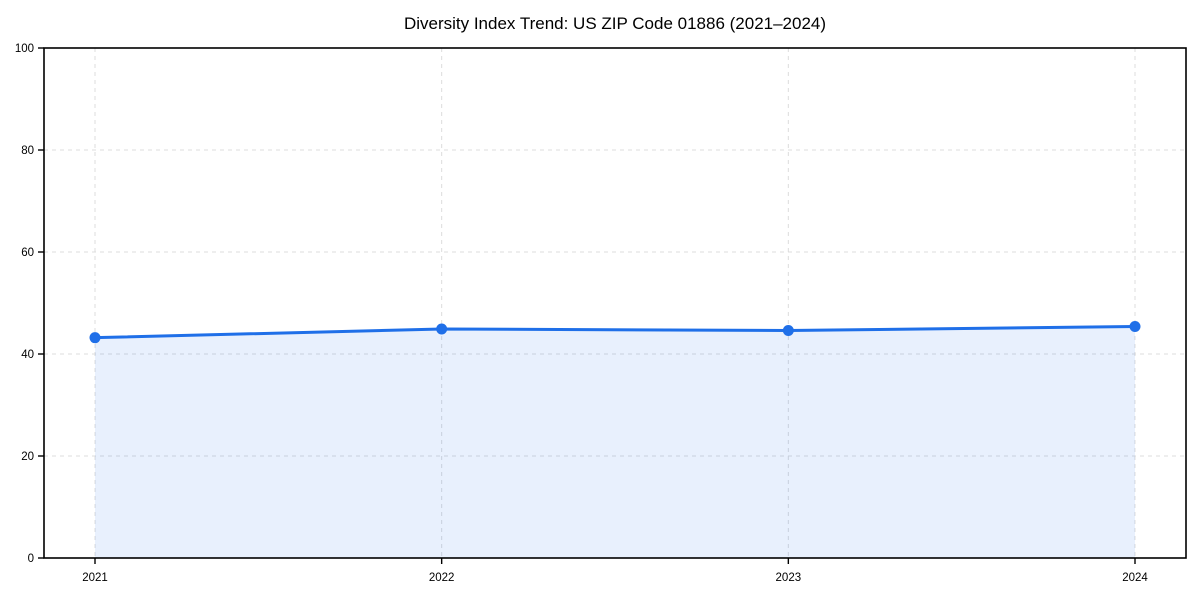 The width and height of the screenshot is (1200, 600). What do you see at coordinates (27, 355) in the screenshot?
I see `y-tick-label: 40` at bounding box center [27, 355].